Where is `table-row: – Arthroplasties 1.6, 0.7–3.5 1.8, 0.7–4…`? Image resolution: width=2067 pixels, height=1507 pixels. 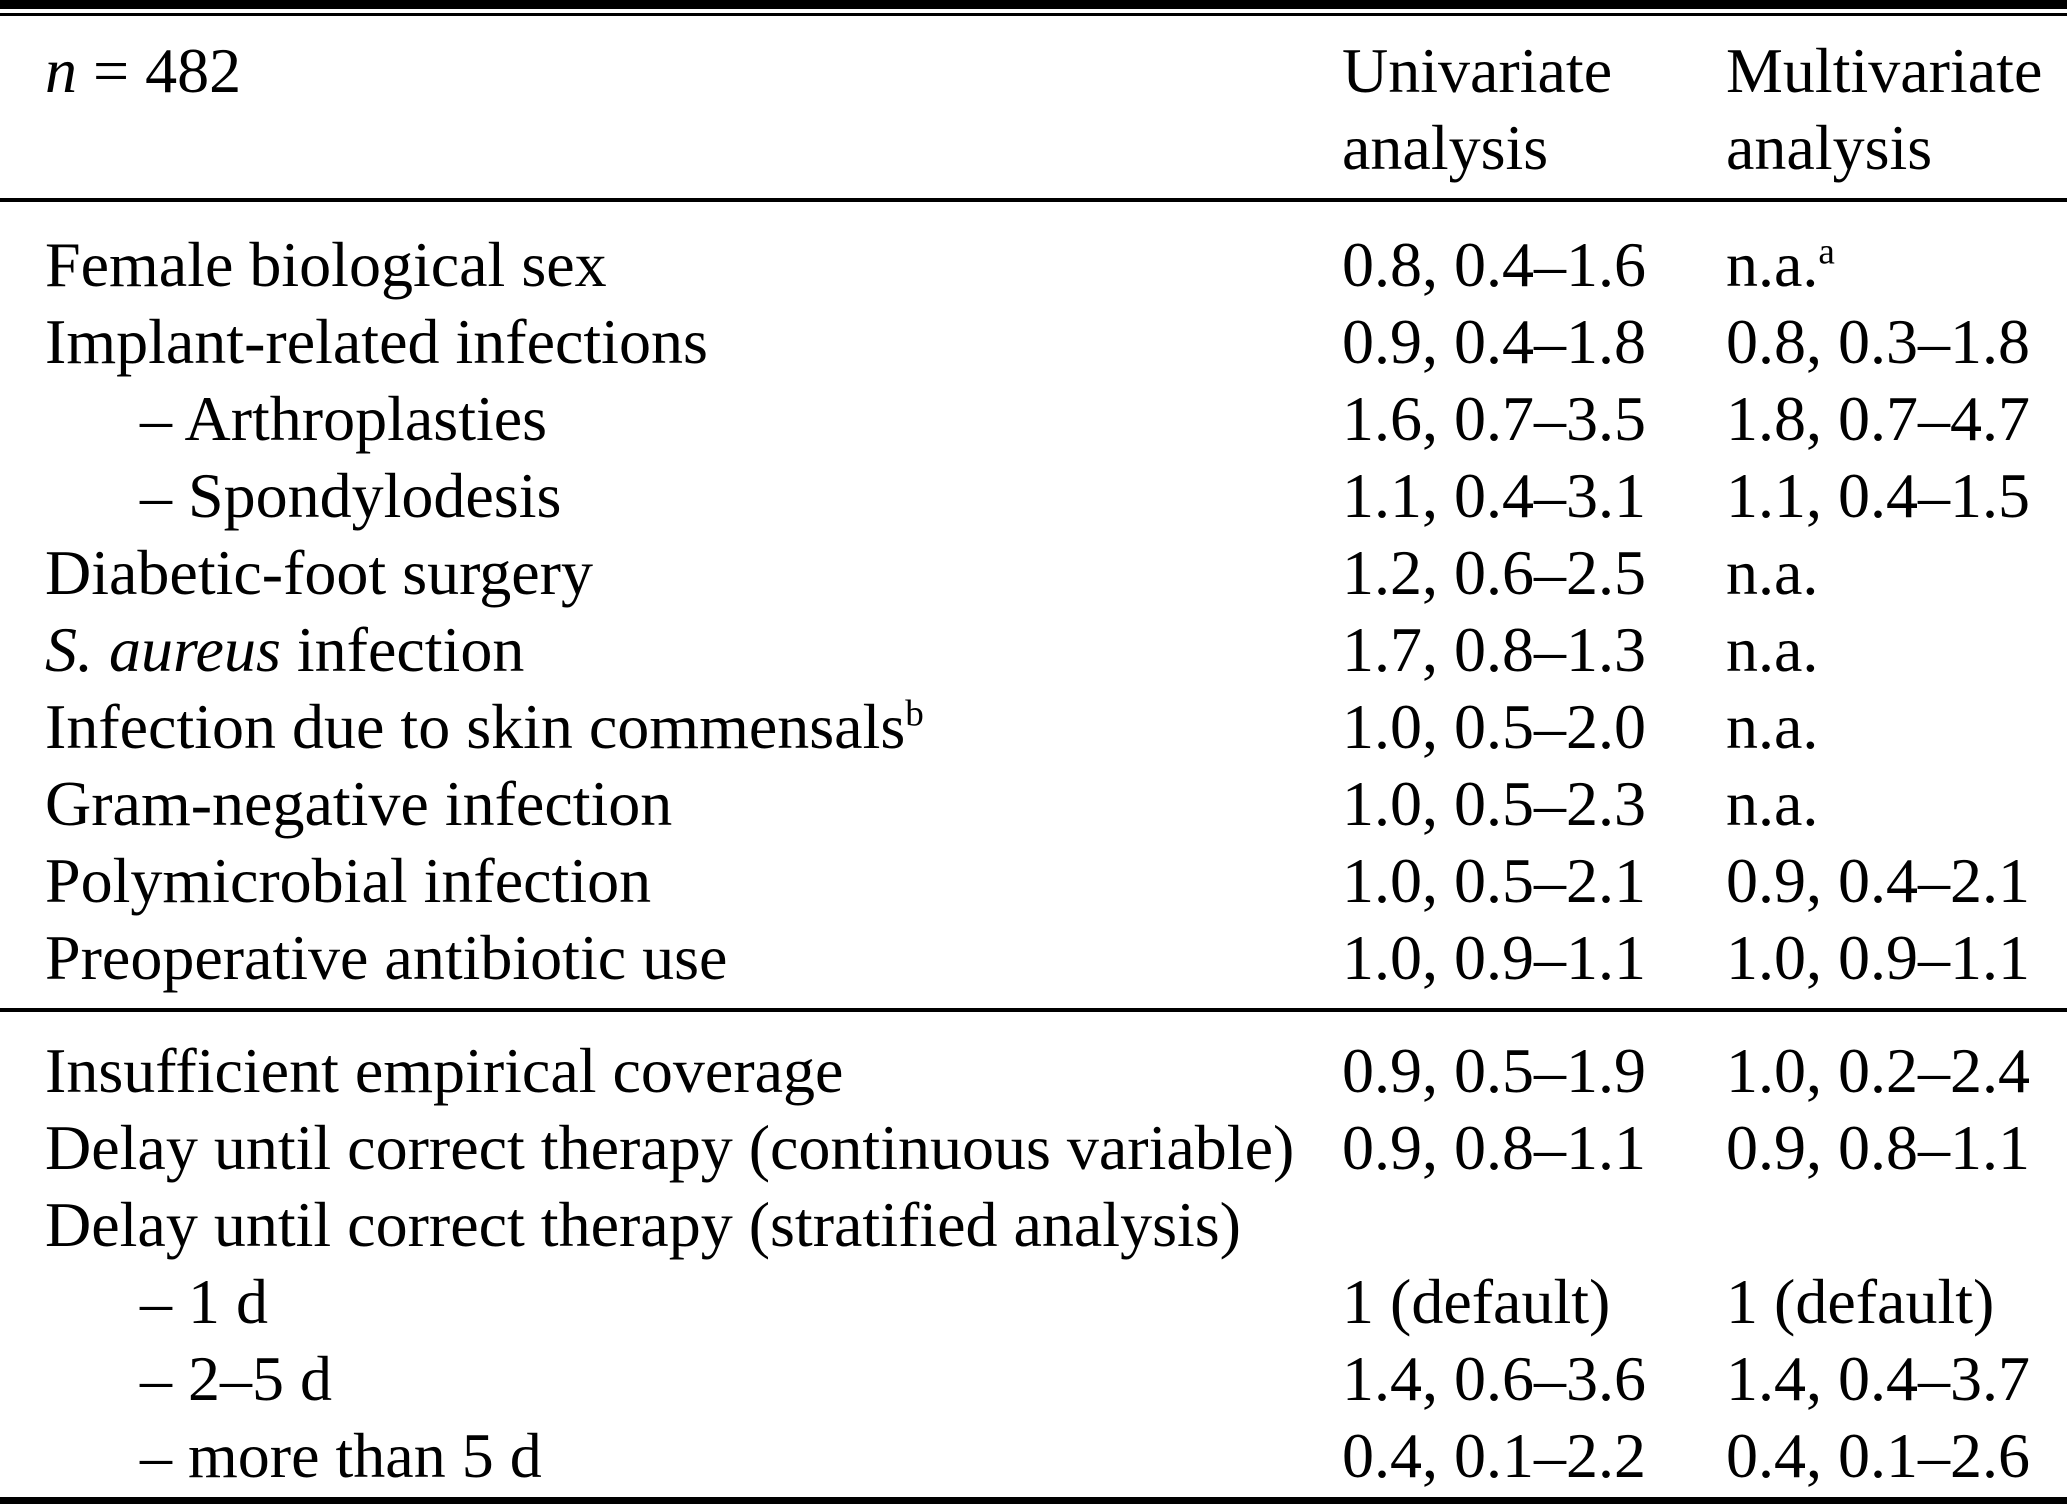
table-row: – Arthroplasties 1.6, 0.7–3.5 1.8, 0.7–4… is located at coordinates (1033, 418).